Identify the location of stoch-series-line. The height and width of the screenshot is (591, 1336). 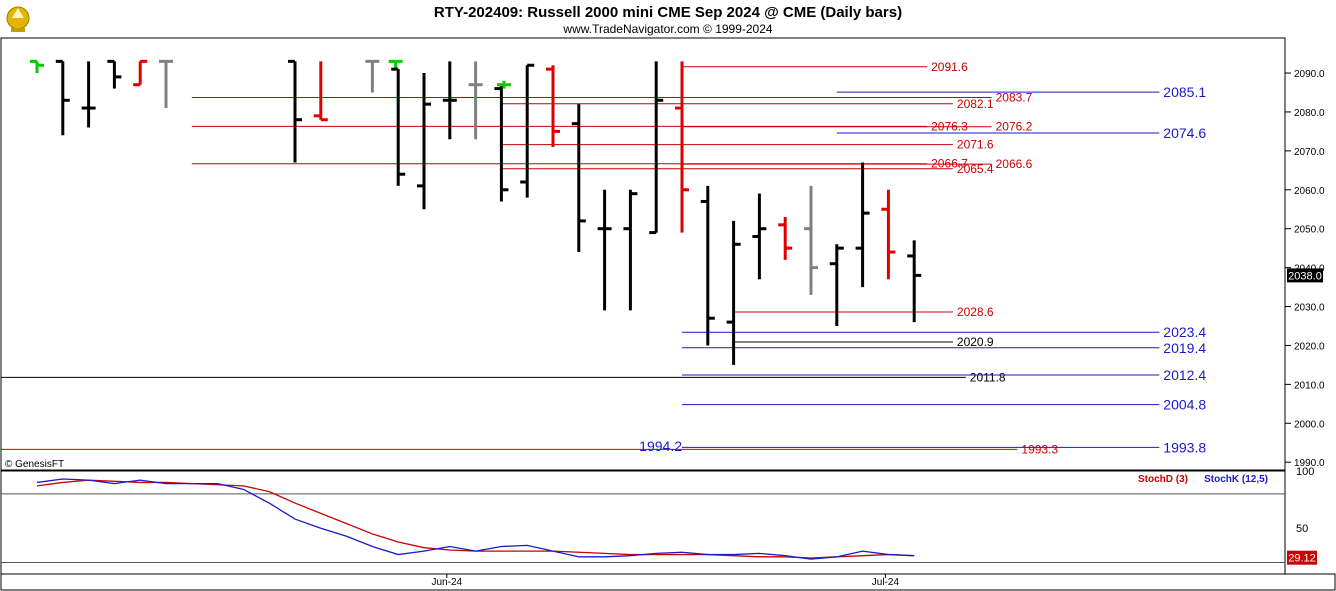
(475, 519).